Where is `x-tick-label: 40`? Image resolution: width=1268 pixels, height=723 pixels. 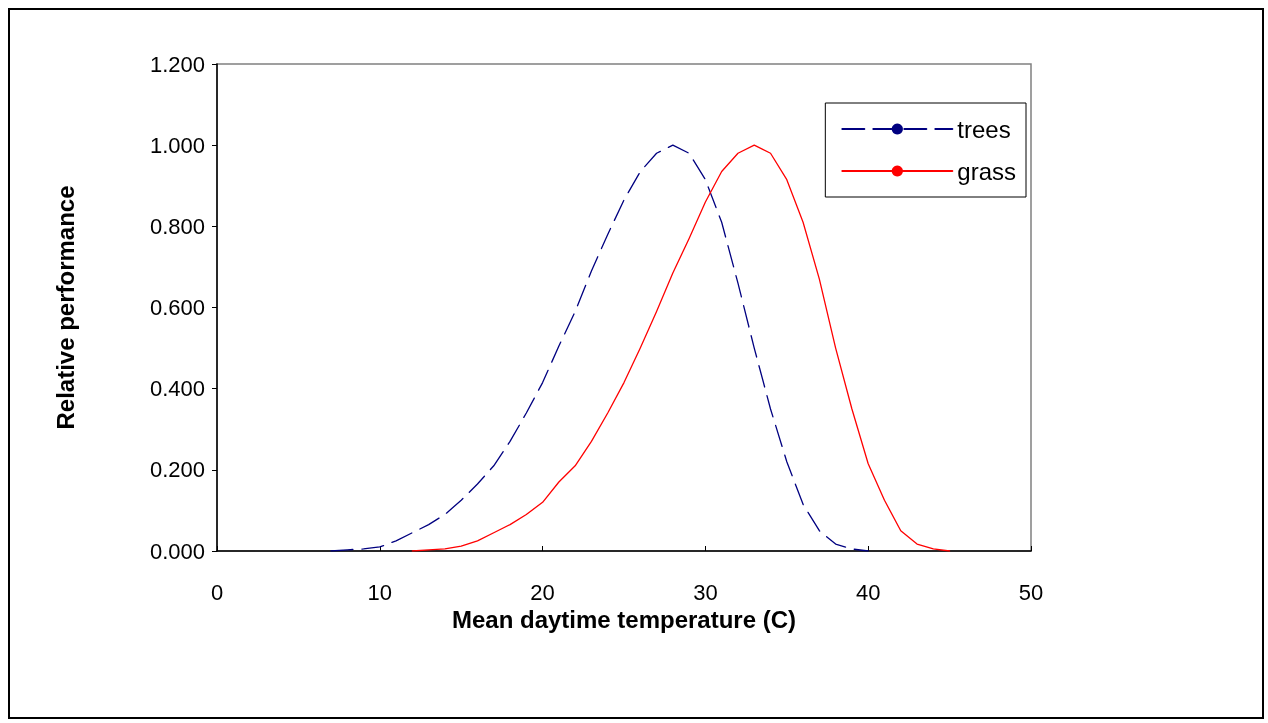
x-tick-label: 40 is located at coordinates (868, 592).